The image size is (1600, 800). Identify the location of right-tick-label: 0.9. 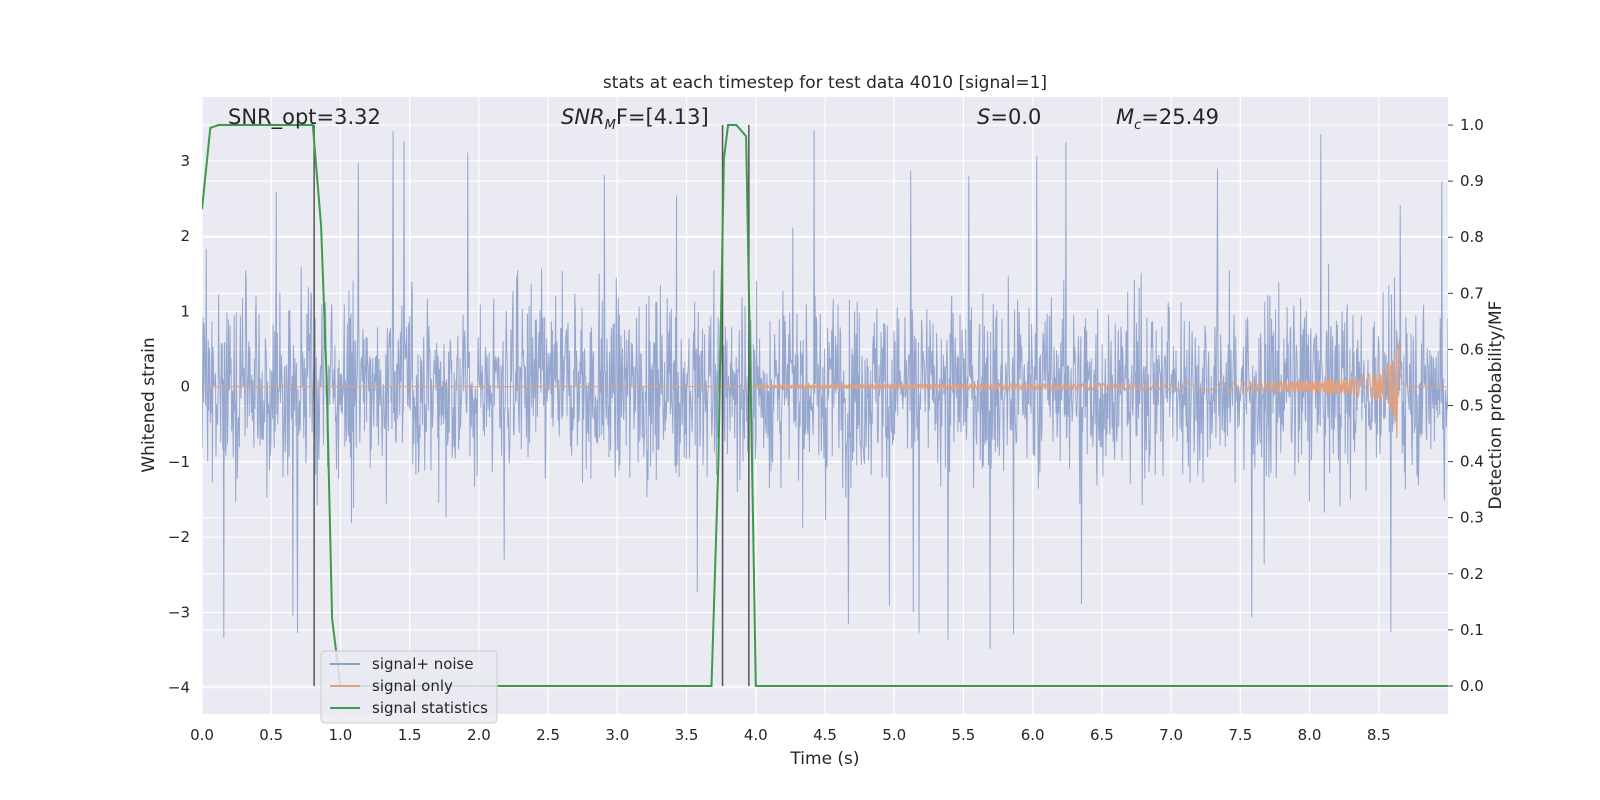
(1472, 181).